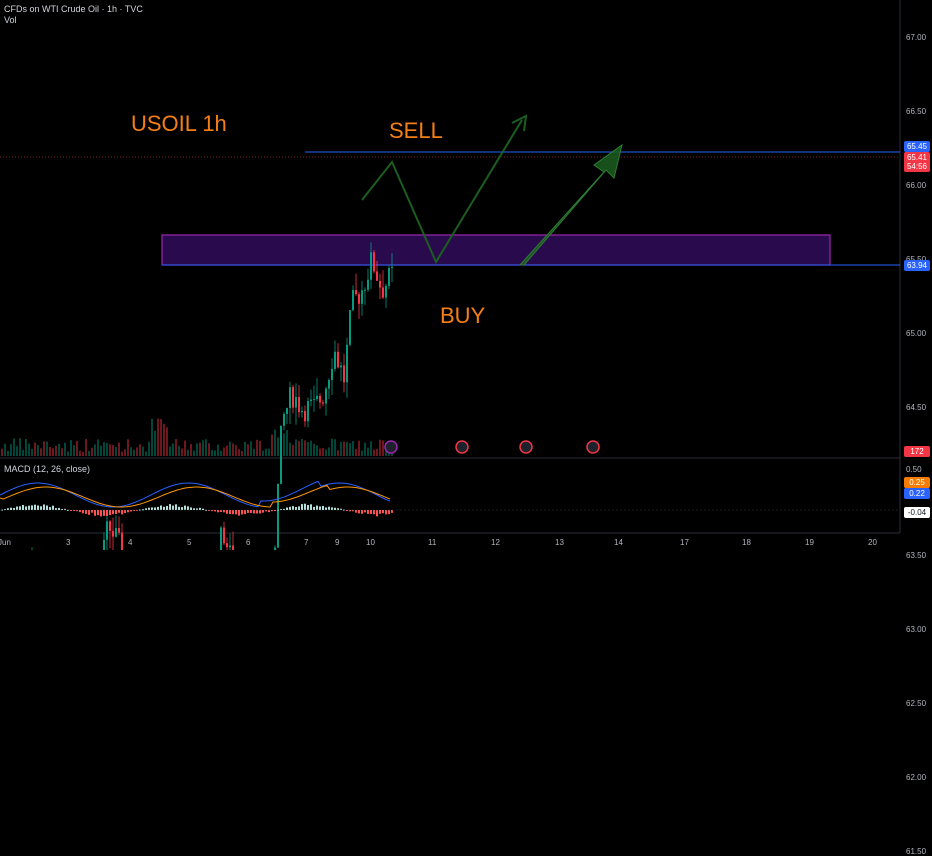 Image resolution: width=932 pixels, height=856 pixels. What do you see at coordinates (916, 555) in the screenshot?
I see `price-tick: 63.50` at bounding box center [916, 555].